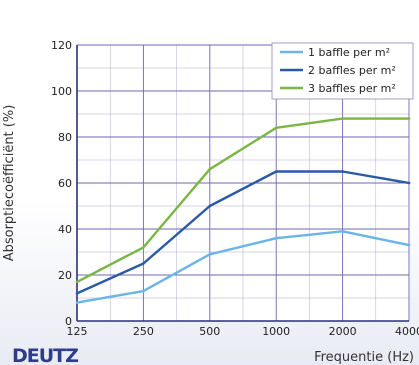 The height and width of the screenshot is (365, 419). I want to click on y-tick-labels: 0 20 40 60 80 100 120, so click(61, 183).